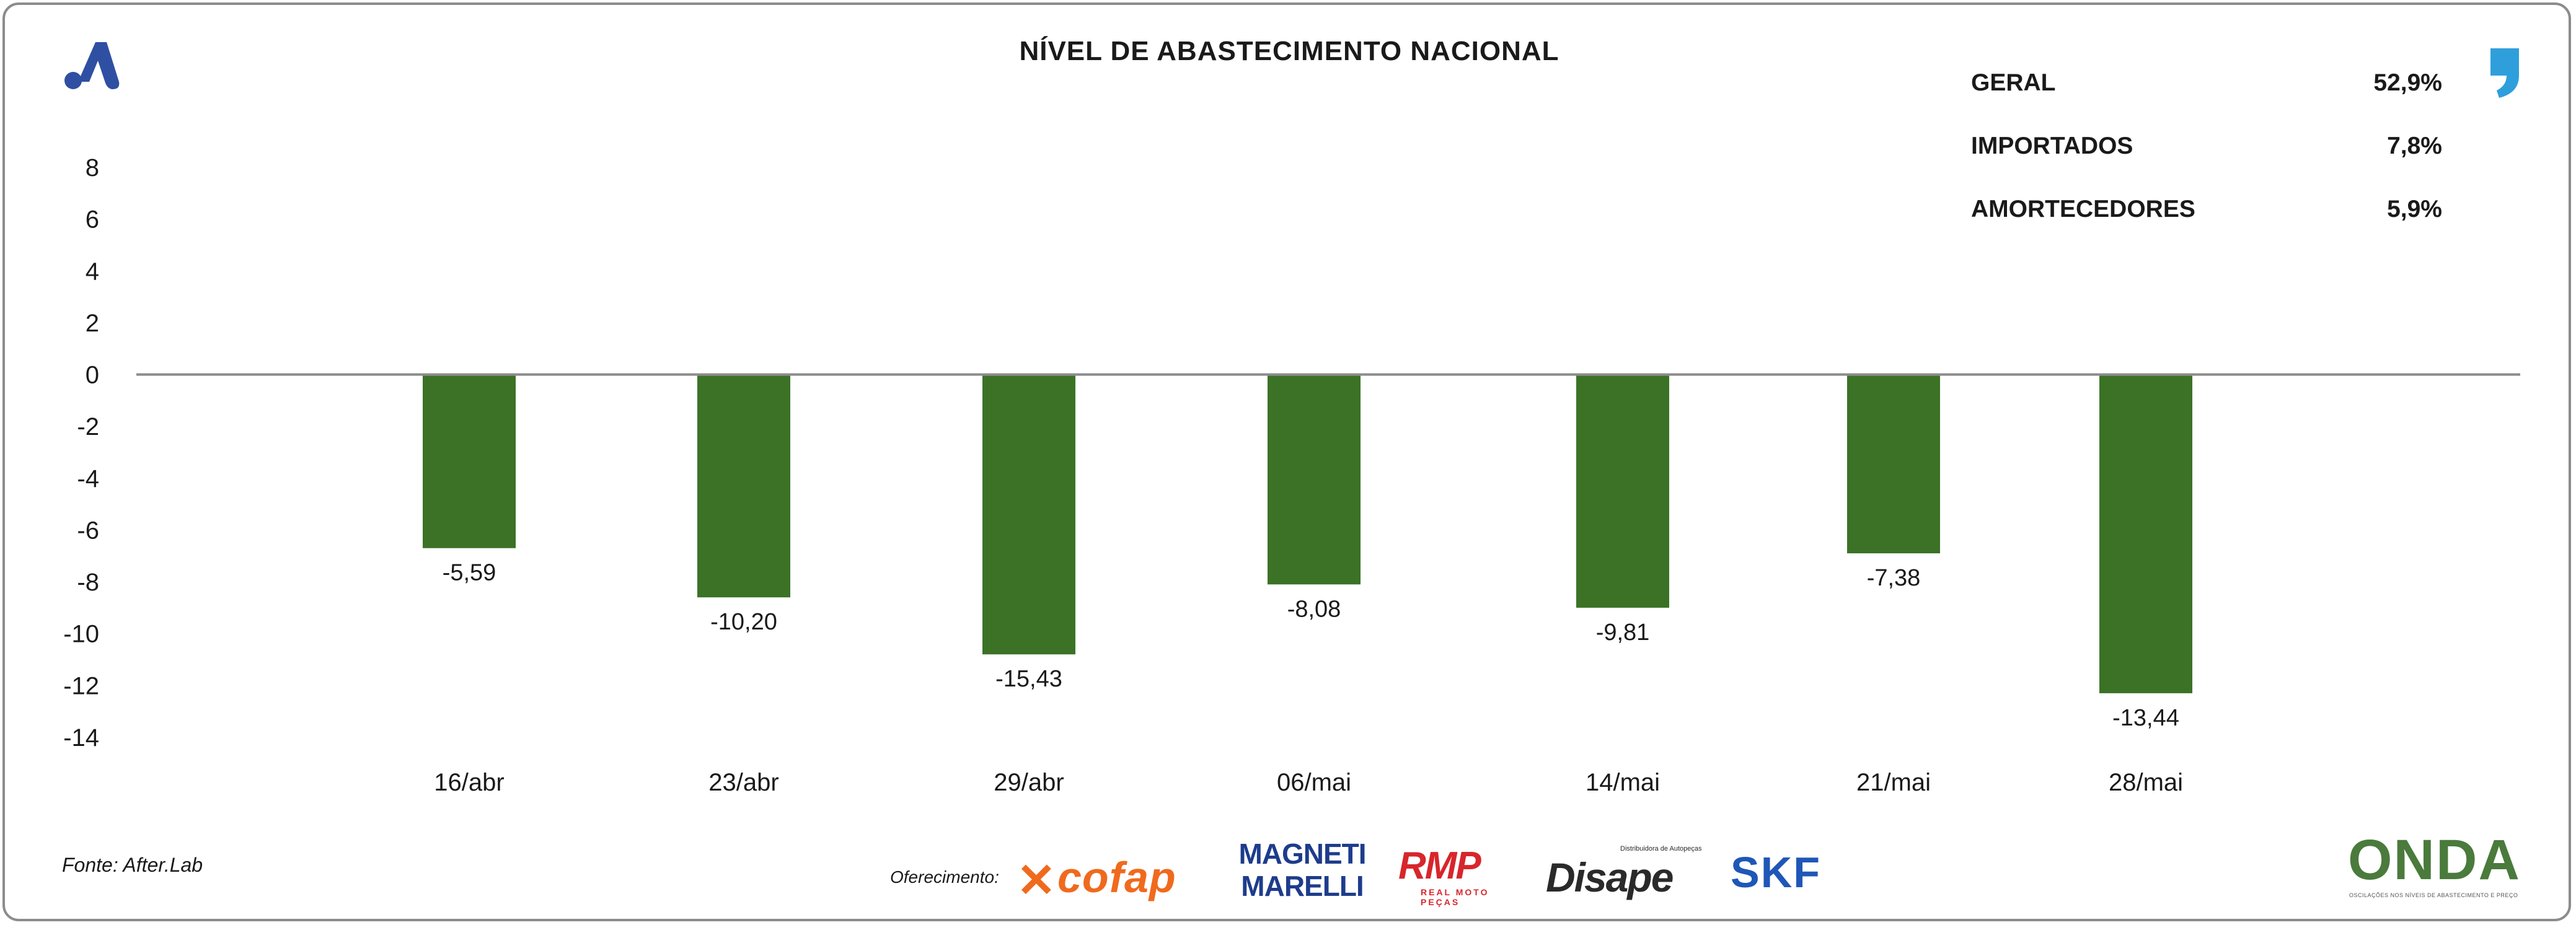 This screenshot has height=925, width=2576. I want to click on magneti-marelli-logo: MAGNETI MARELLI, so click(1302, 873).